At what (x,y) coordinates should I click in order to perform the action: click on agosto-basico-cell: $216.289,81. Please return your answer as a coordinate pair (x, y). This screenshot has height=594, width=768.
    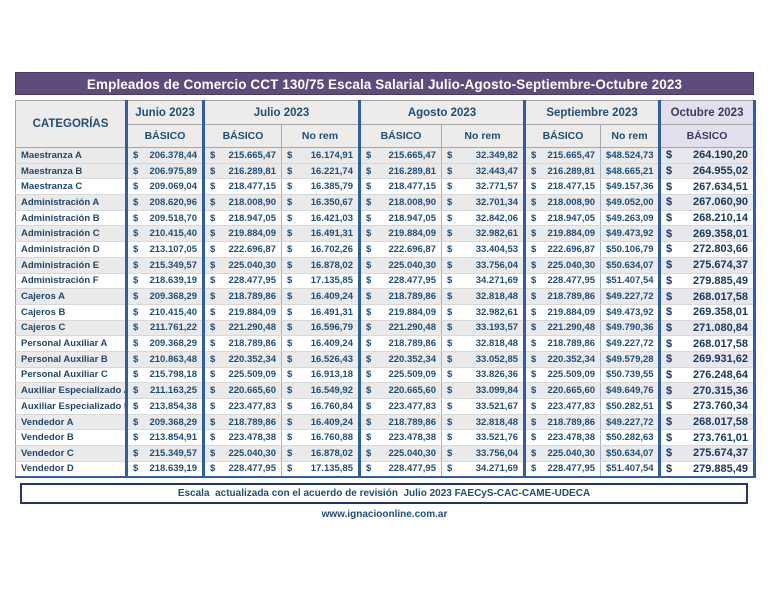
    Looking at the image, I should click on (400, 171).